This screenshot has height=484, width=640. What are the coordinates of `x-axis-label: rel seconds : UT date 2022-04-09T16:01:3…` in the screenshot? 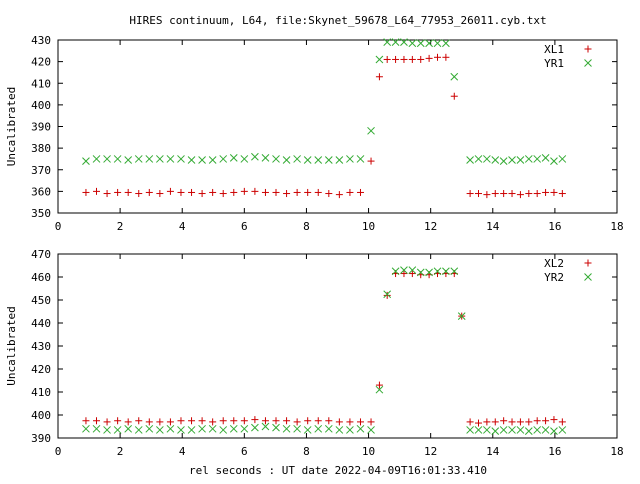 It's located at (338, 470).